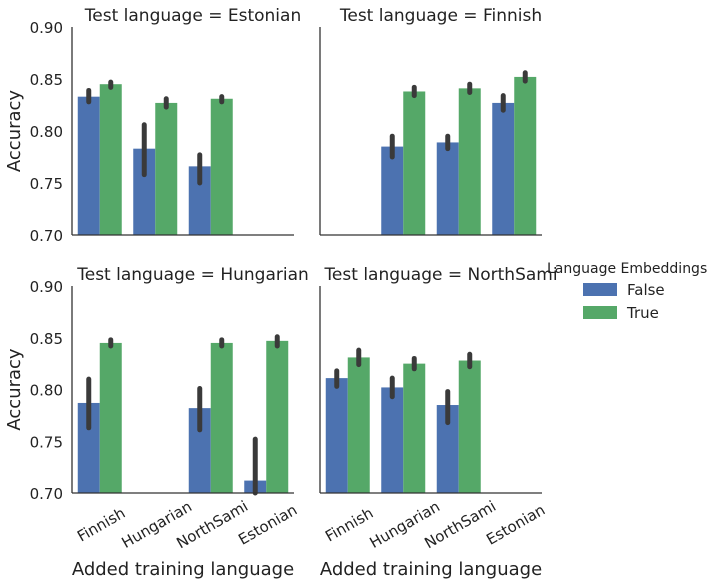  I want to click on legend-swatch-true, so click(600, 312).